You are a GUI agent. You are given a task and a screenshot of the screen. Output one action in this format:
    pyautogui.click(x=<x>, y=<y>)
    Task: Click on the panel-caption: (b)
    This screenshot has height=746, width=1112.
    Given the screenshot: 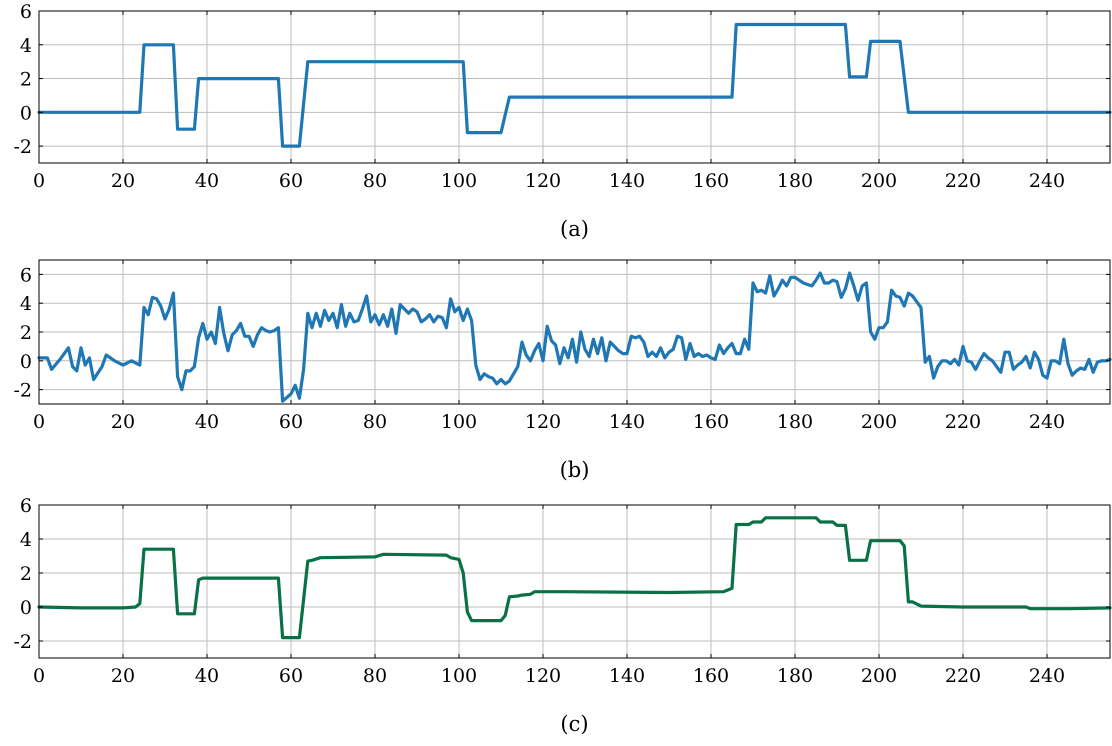 What is the action you would take?
    pyautogui.click(x=575, y=470)
    